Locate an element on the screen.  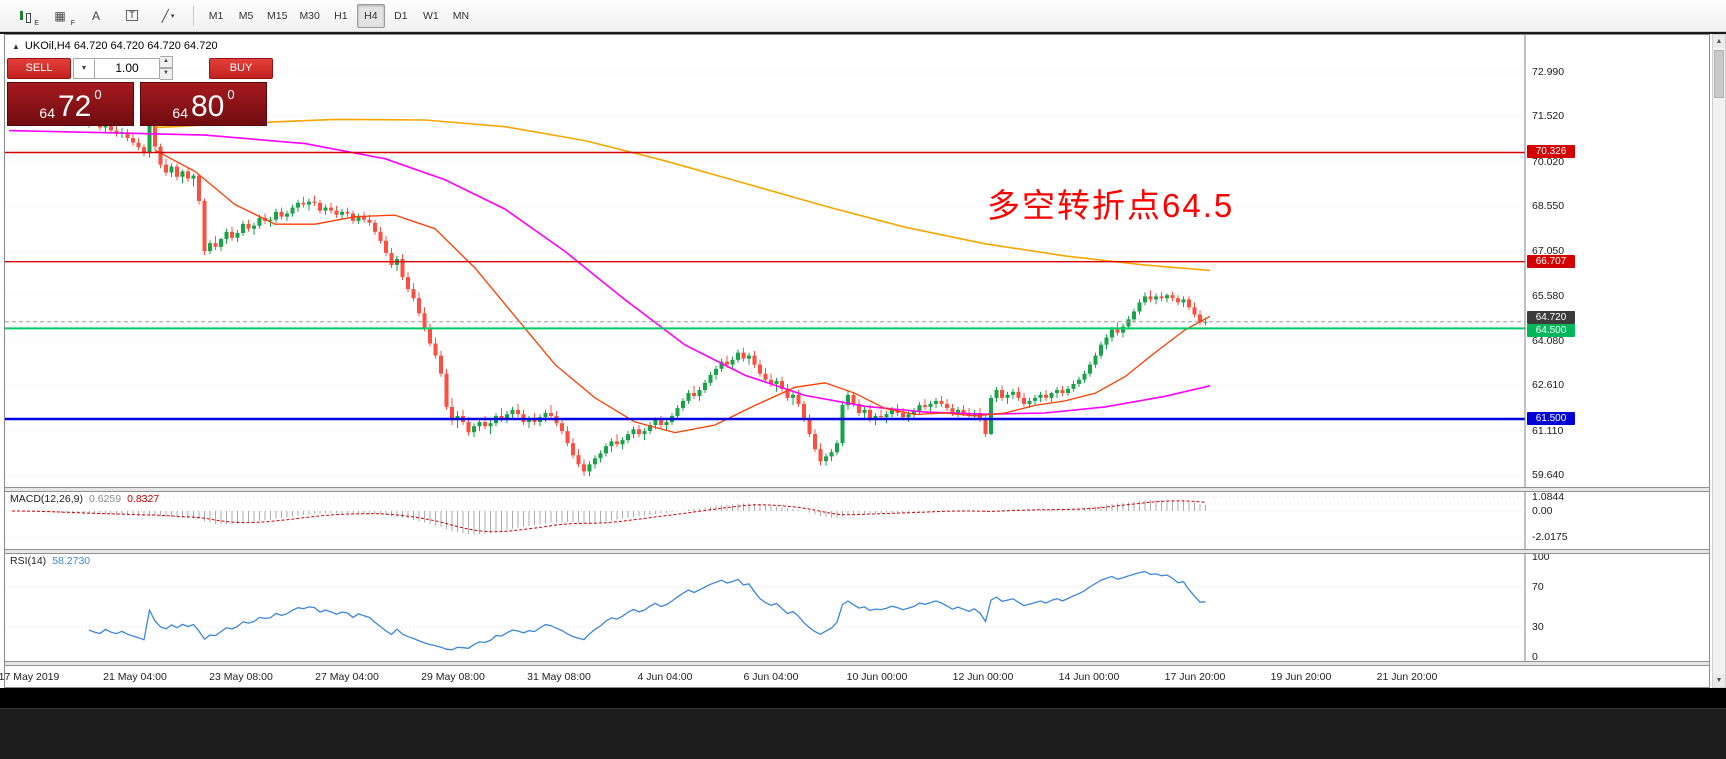
macd-indicator-label: MACD(12,26,9) 0.6259 0.8327 is located at coordinates (84, 499).